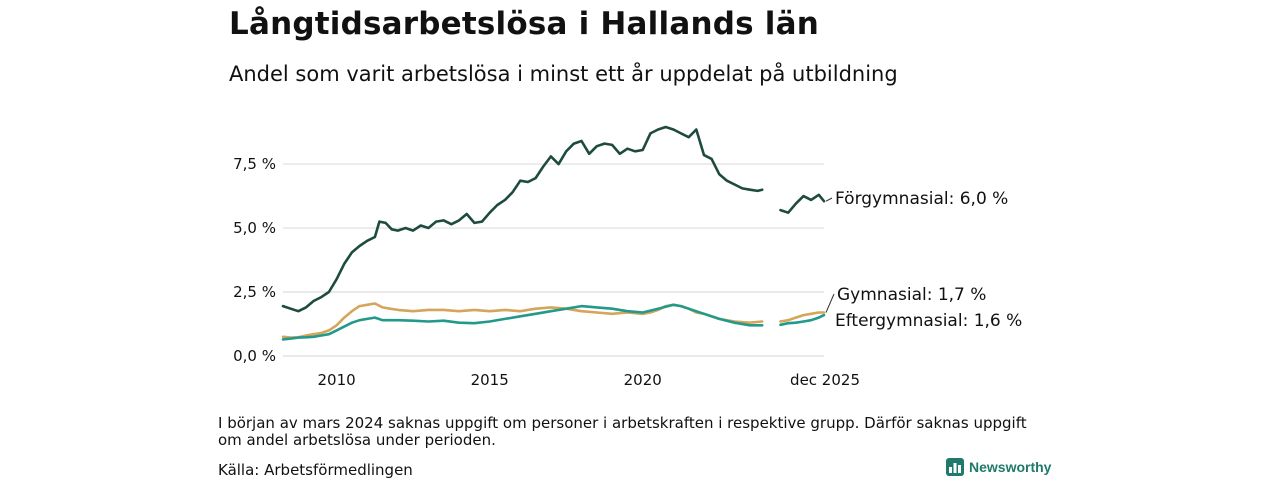  What do you see at coordinates (911, 295) in the screenshot?
I see `series-label-gymnasial: Gymnasial: 1,7 %` at bounding box center [911, 295].